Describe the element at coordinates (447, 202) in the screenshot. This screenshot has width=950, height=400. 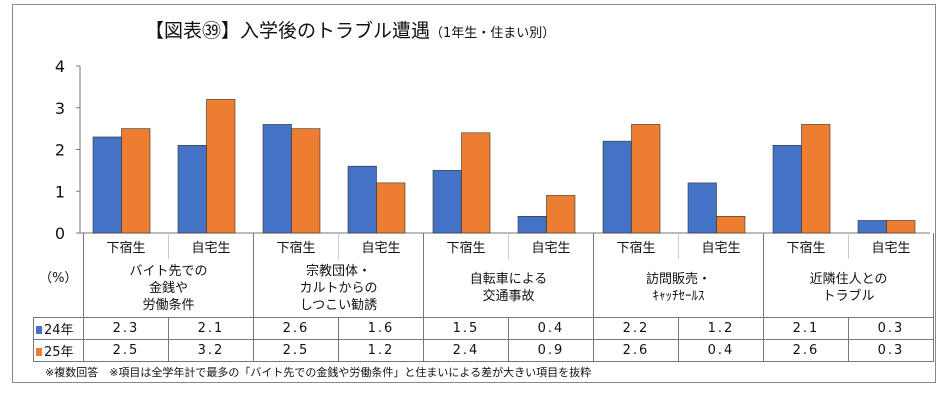
I see `bar-24年-5` at that location.